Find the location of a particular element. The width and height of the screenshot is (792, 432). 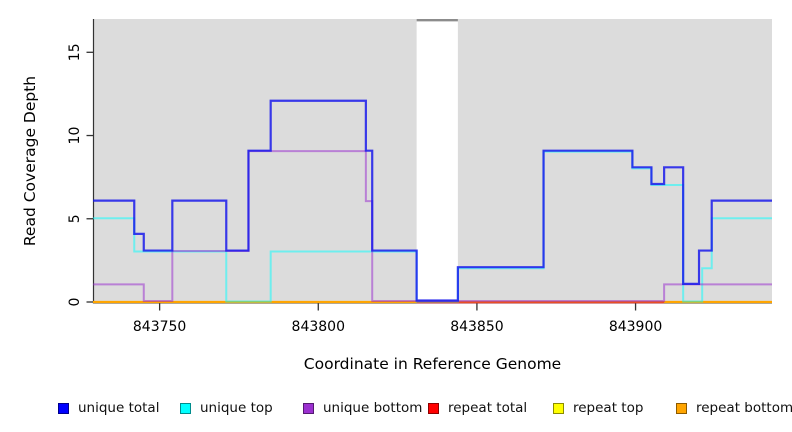

x-tick-label: 843750 is located at coordinates (159, 327).